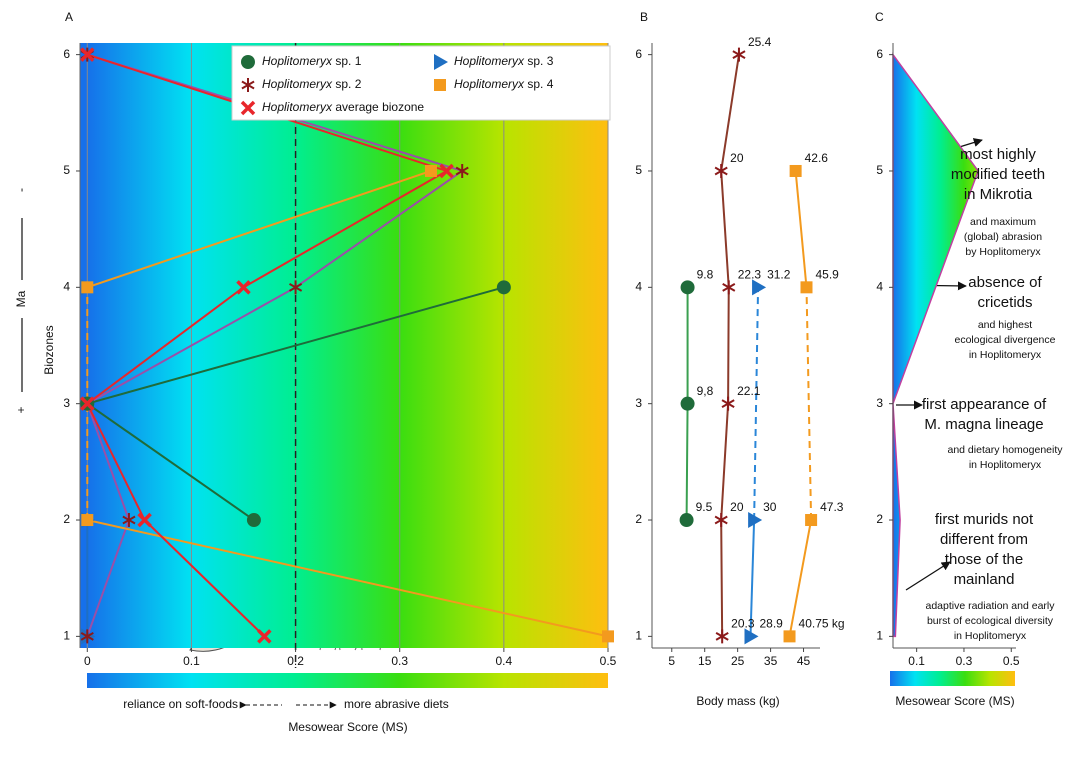  Describe the element at coordinates (1003, 237) in the screenshot. I see `annotation-note: (global) abrasion` at that location.